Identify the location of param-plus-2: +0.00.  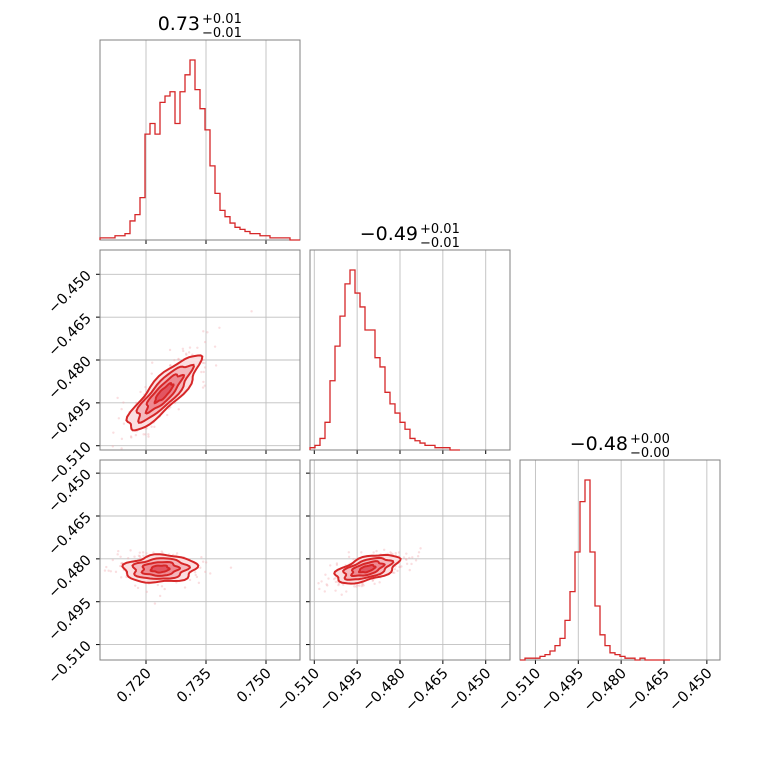
(650, 439).